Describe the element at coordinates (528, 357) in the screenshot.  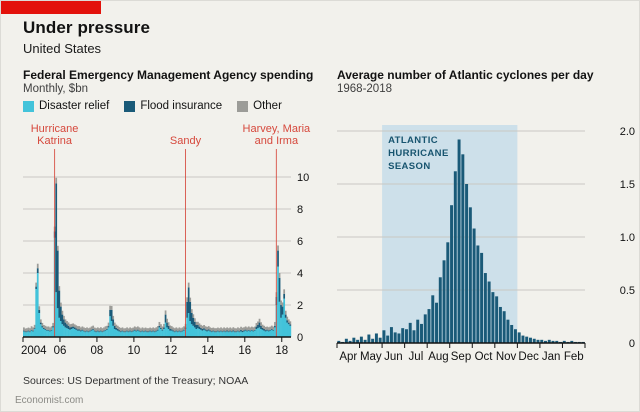
I see `svg-text: Dec` at that location.